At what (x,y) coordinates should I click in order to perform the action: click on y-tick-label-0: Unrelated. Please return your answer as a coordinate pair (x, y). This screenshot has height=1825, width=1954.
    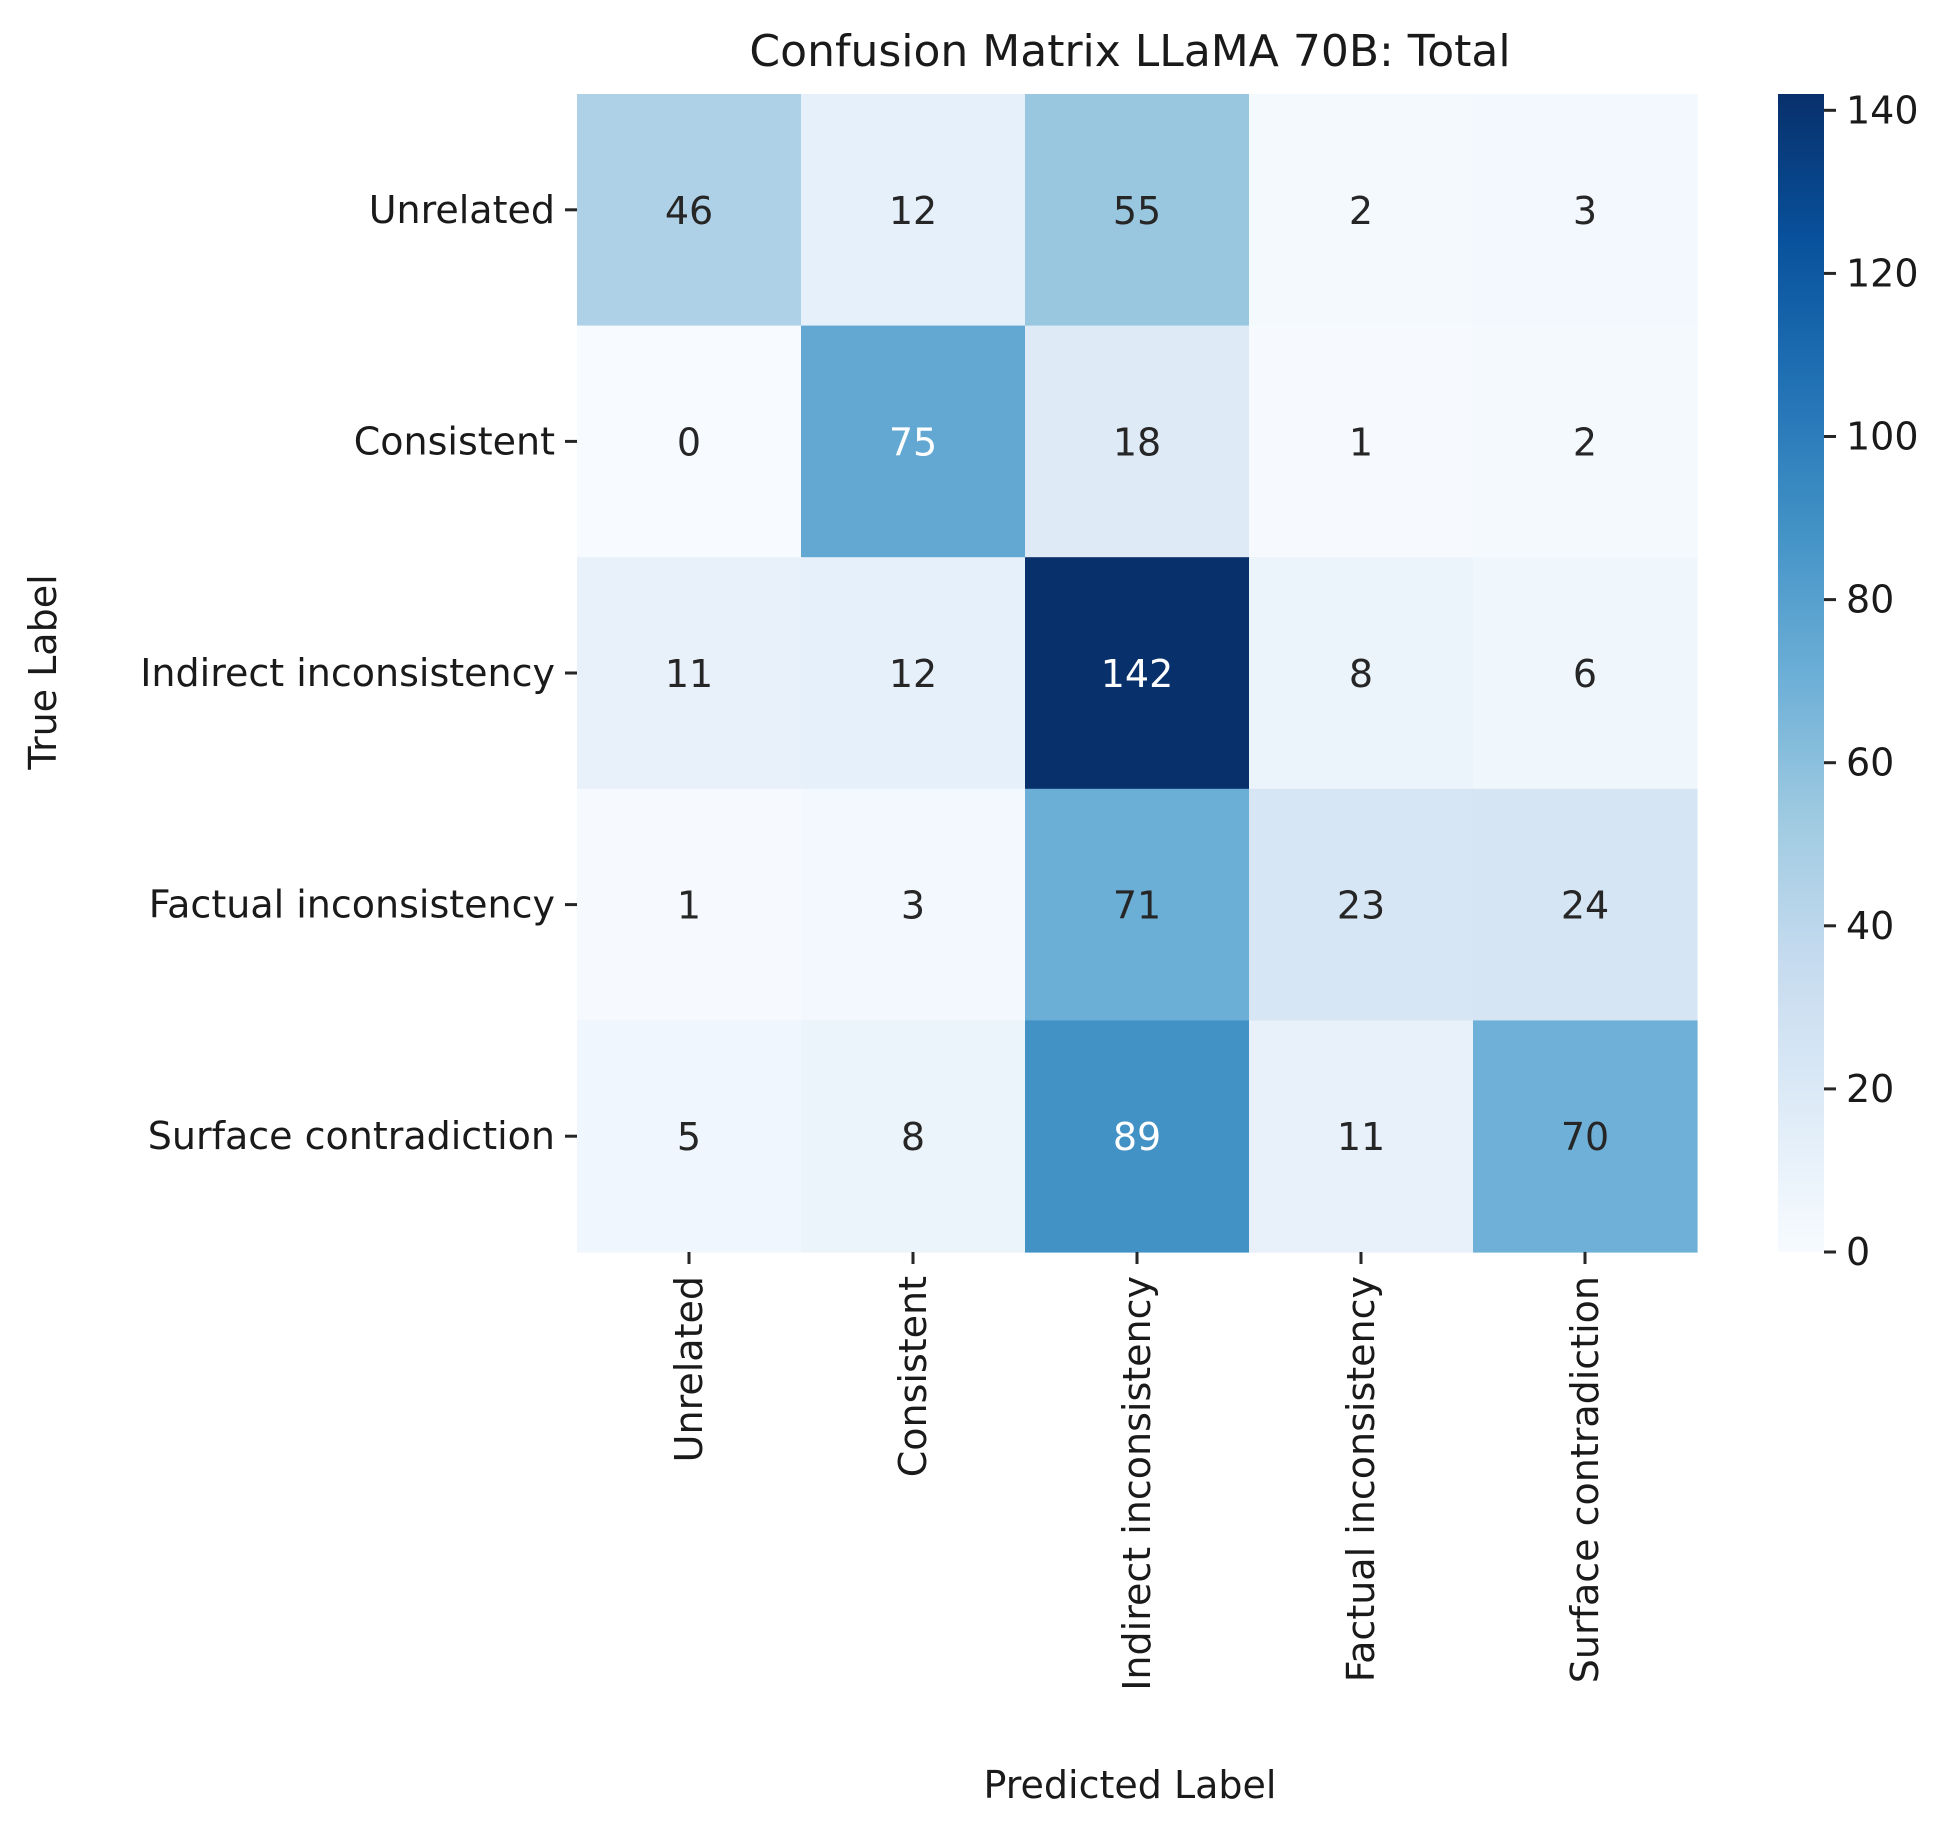
    Looking at the image, I should click on (462, 210).